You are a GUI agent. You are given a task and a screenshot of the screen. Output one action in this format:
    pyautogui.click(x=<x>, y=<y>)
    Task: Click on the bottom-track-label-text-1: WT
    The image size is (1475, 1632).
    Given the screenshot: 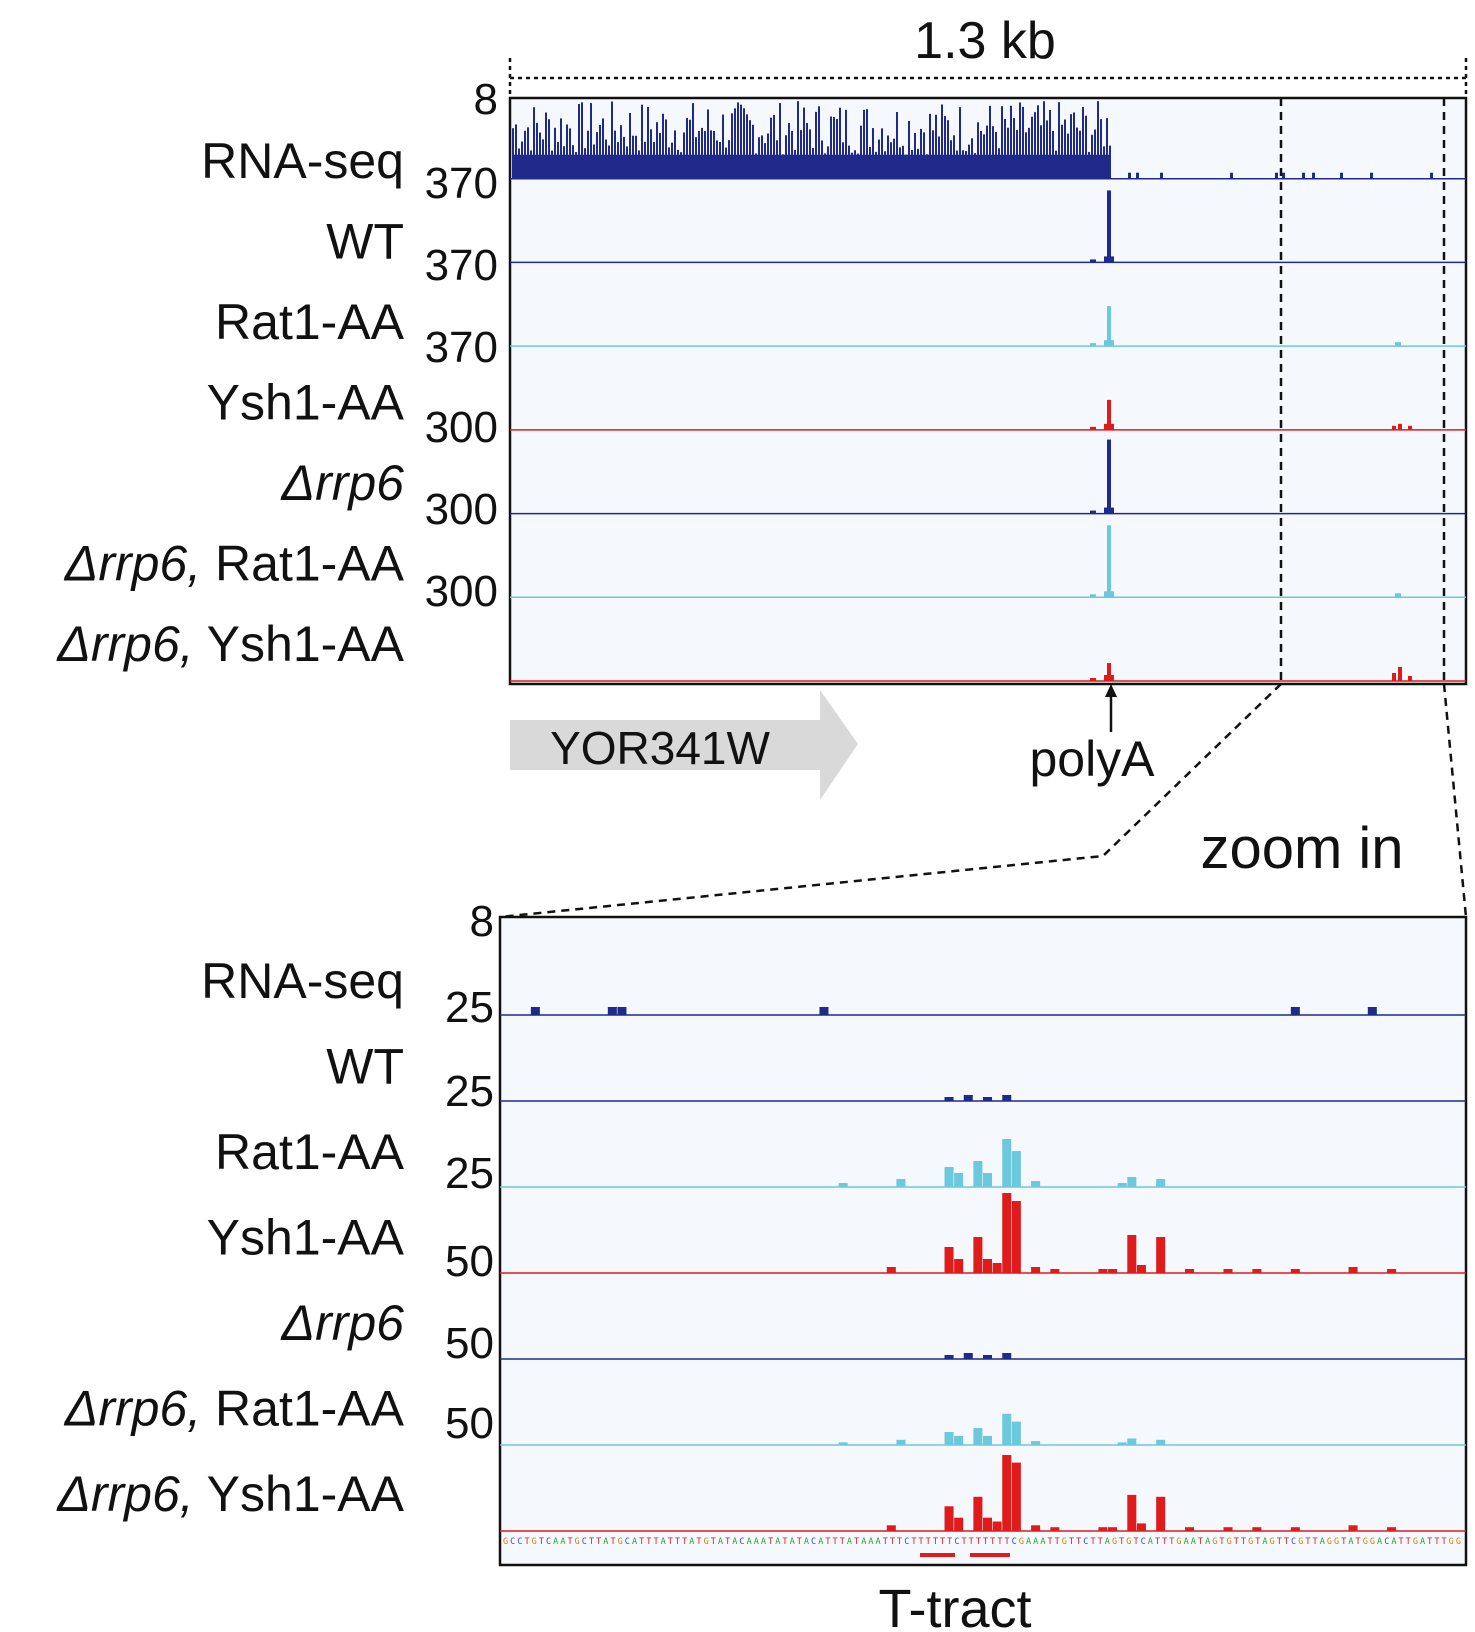 What is the action you would take?
    pyautogui.click(x=365, y=1067)
    